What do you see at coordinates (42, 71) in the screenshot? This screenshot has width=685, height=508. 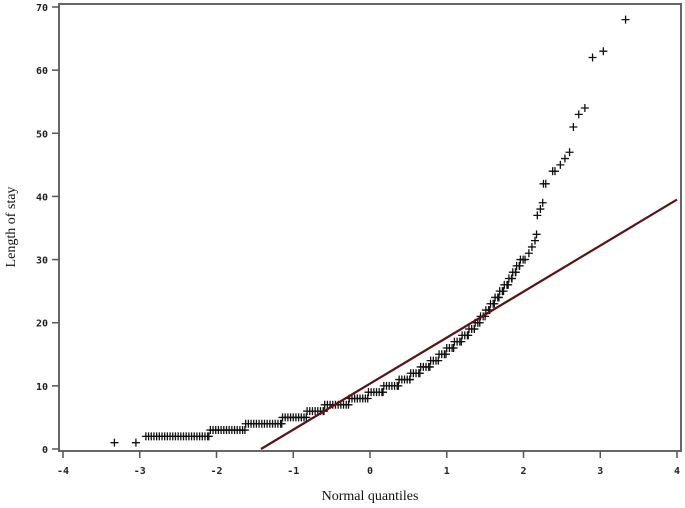 I see `y-tick-label: 60` at bounding box center [42, 71].